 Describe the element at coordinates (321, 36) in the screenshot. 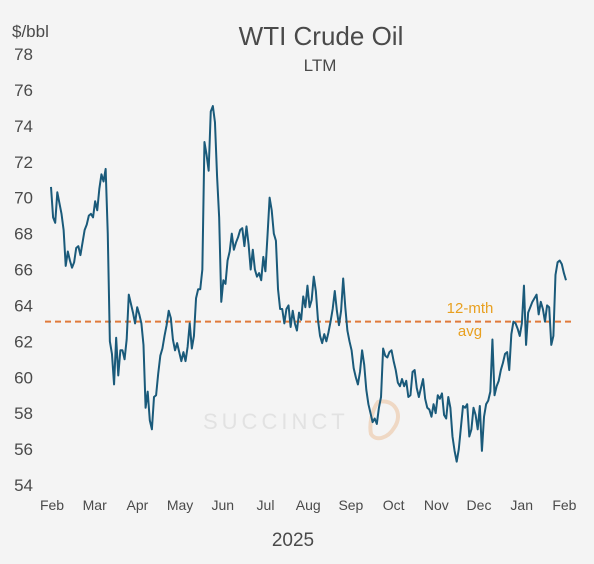

I see `chart-title: WTI Crude Oil` at that location.